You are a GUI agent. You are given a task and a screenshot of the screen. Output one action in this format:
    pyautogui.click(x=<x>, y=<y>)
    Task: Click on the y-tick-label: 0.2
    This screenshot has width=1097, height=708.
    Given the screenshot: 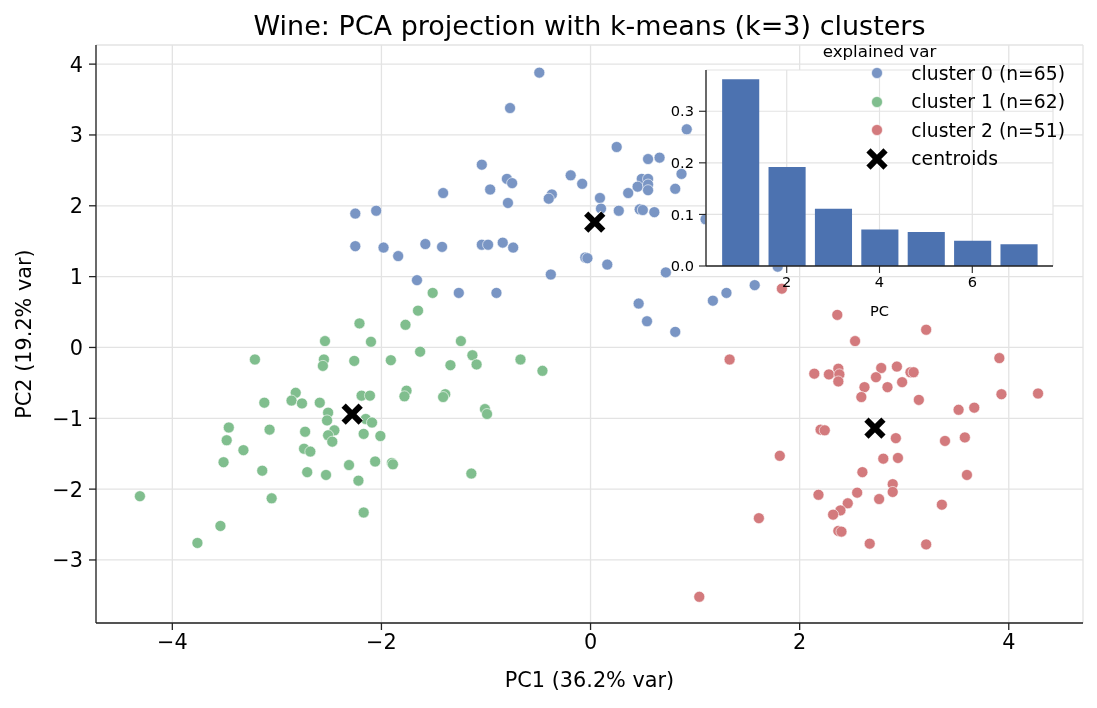 What is the action you would take?
    pyautogui.click(x=682, y=163)
    